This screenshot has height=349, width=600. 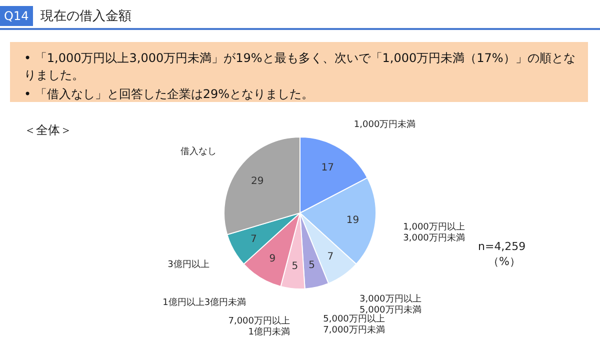 What do you see at coordinates (169, 94) in the screenshot?
I see `text: • 「借入なし」と回答した企業は29%となりました。` at bounding box center [169, 94].